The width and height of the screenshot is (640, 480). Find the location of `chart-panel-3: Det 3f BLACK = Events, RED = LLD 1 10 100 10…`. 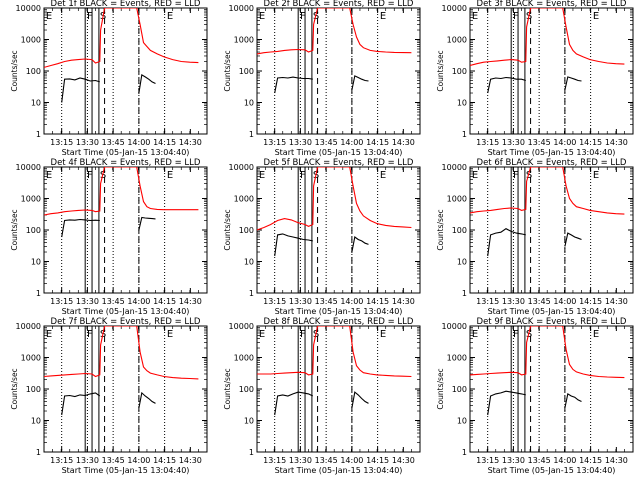

chart-panel-3: Det 3f BLACK = Events, RED = LLD 1 10 100 10… is located at coordinates (535, 78).